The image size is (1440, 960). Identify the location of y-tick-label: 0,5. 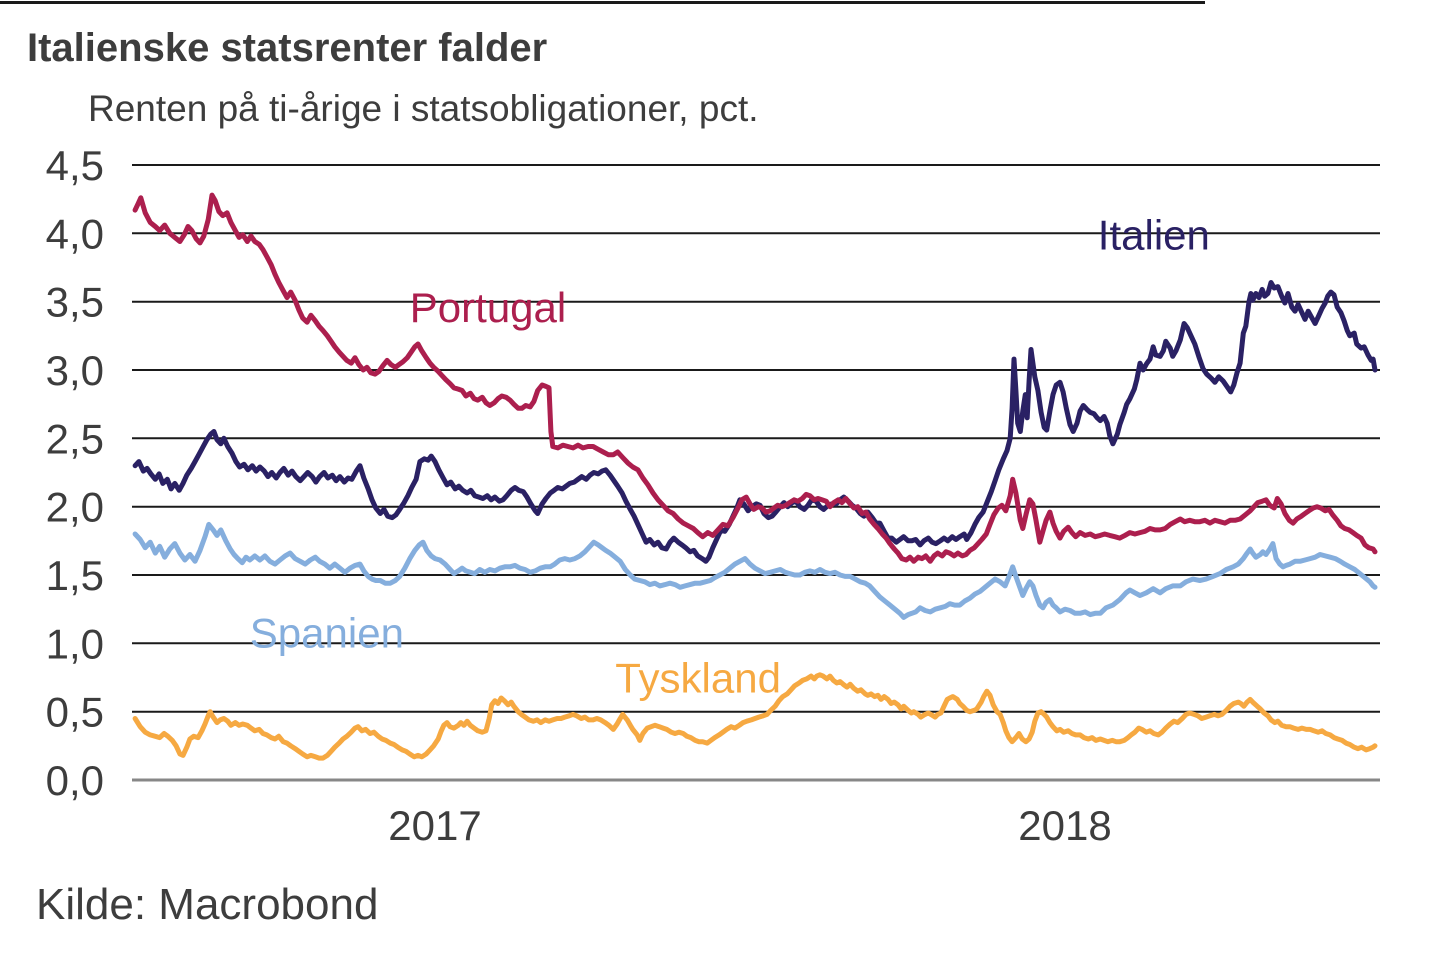
(75, 712).